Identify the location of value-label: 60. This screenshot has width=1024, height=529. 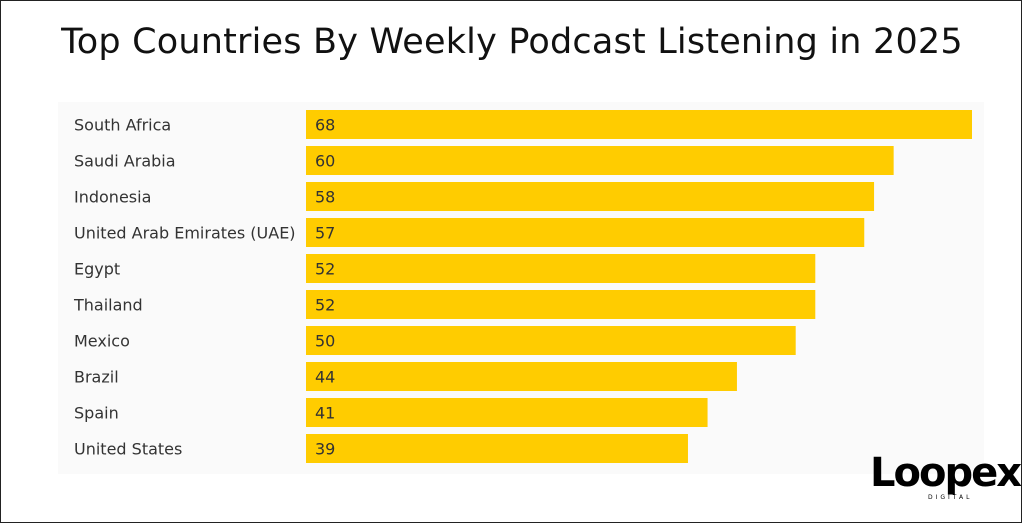
(325, 161).